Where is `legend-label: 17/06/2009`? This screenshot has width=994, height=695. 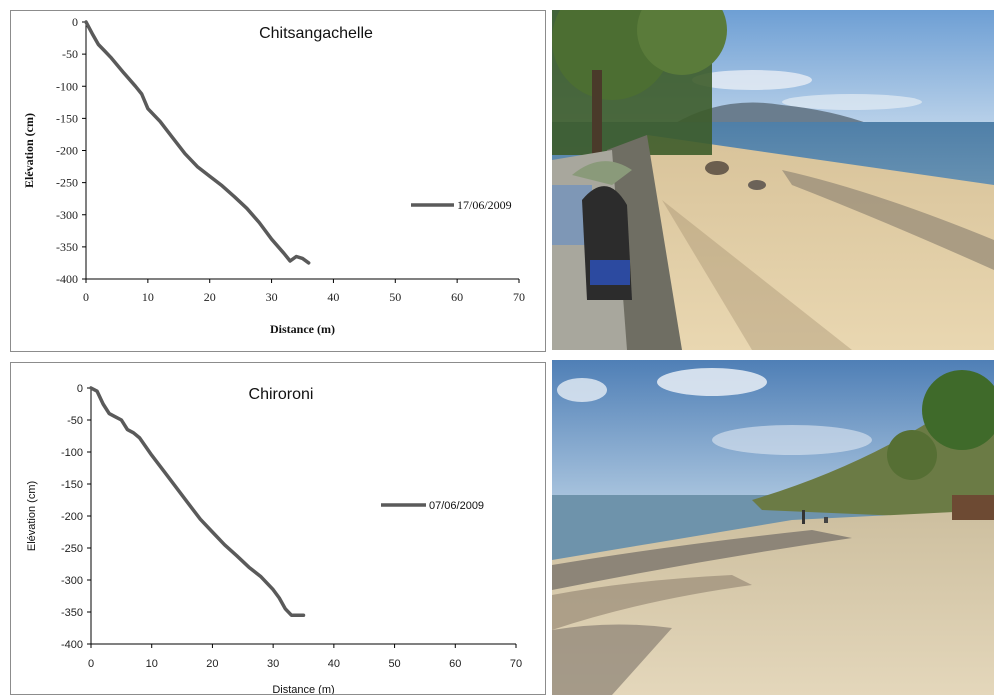 legend-label: 17/06/2009 is located at coordinates (484, 205).